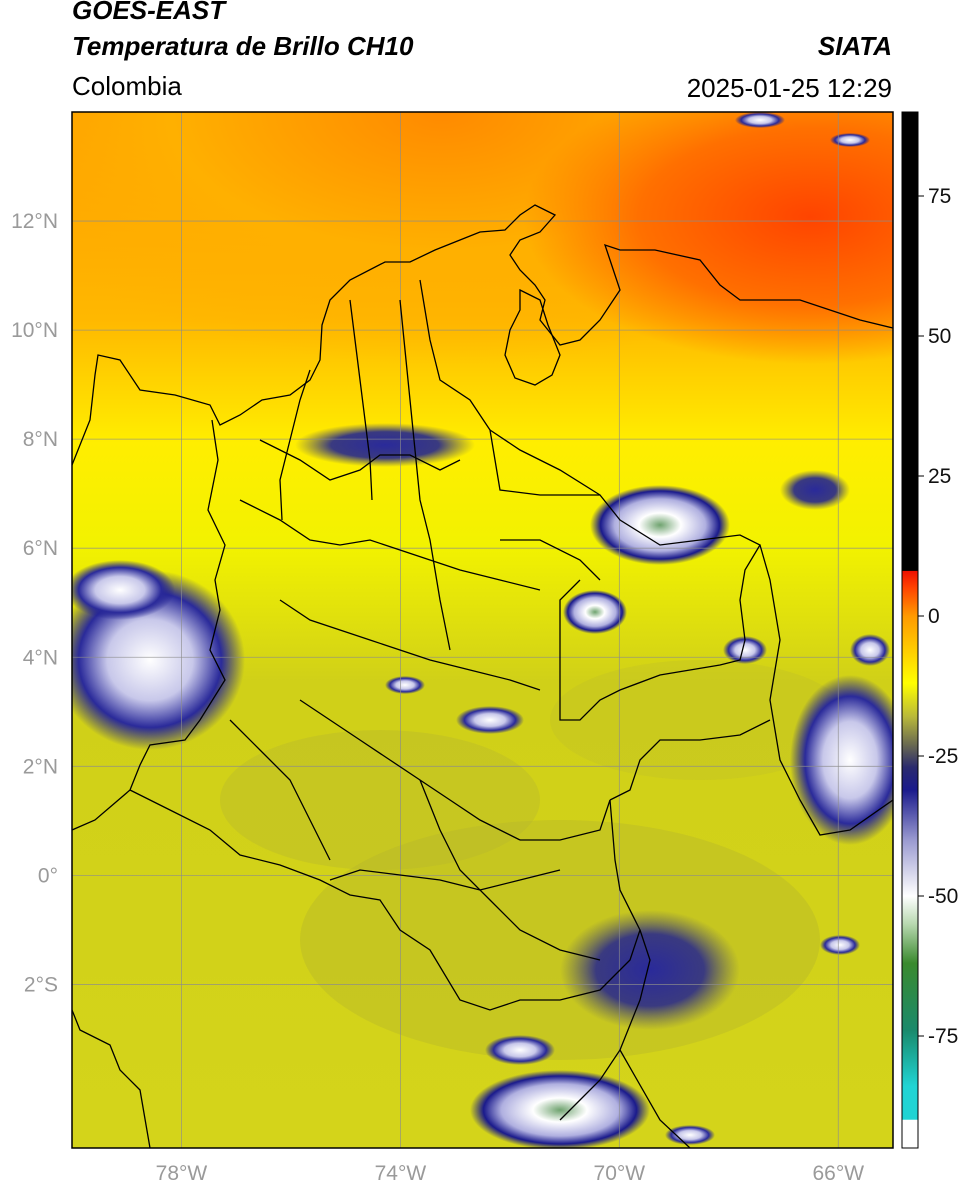 Image resolution: width=966 pixels, height=1190 pixels. Describe the element at coordinates (34, 603) in the screenshot. I see `latitude-ticks: 12°N 10°N 8°N 6°N 4°N 2°N 0° 2°S` at that location.